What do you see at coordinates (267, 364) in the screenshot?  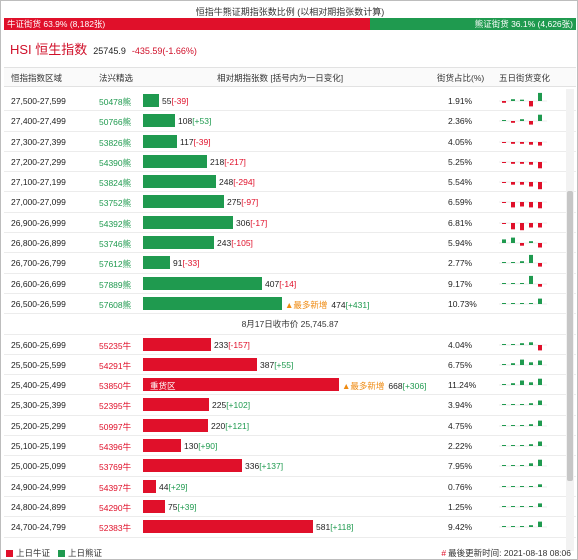 I see `contracts-value: 387` at bounding box center [267, 364].